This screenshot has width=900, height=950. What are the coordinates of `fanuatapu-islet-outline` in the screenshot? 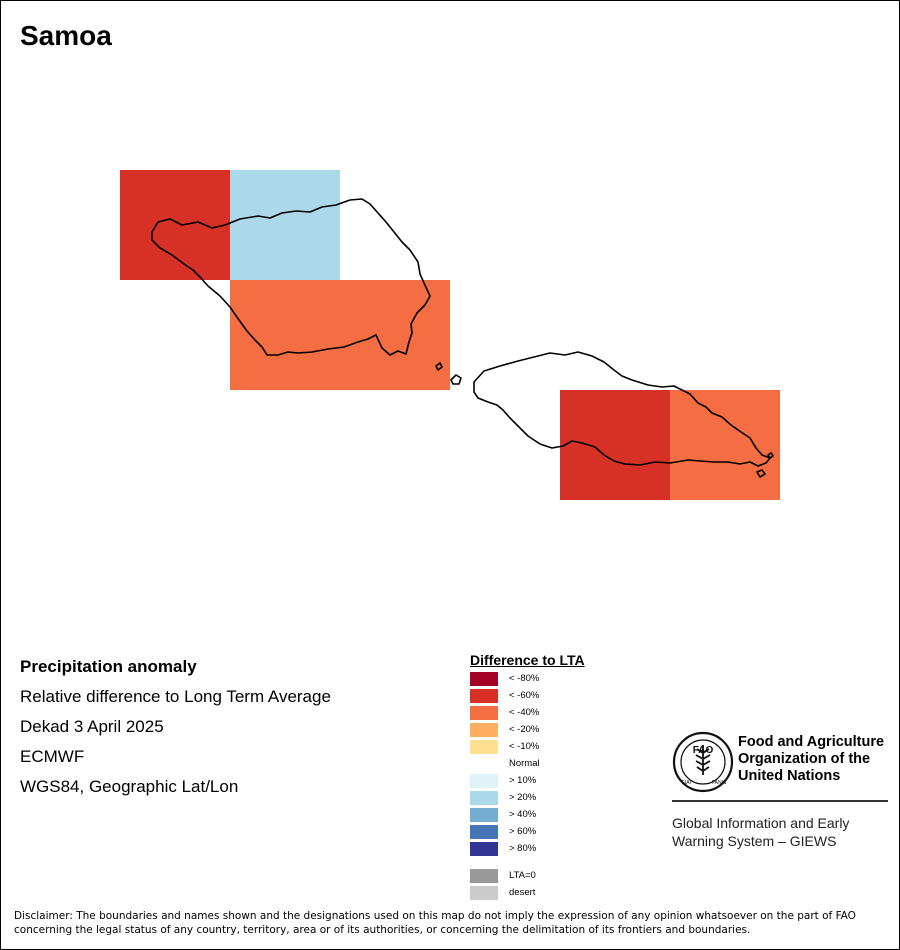 It's located at (770, 455).